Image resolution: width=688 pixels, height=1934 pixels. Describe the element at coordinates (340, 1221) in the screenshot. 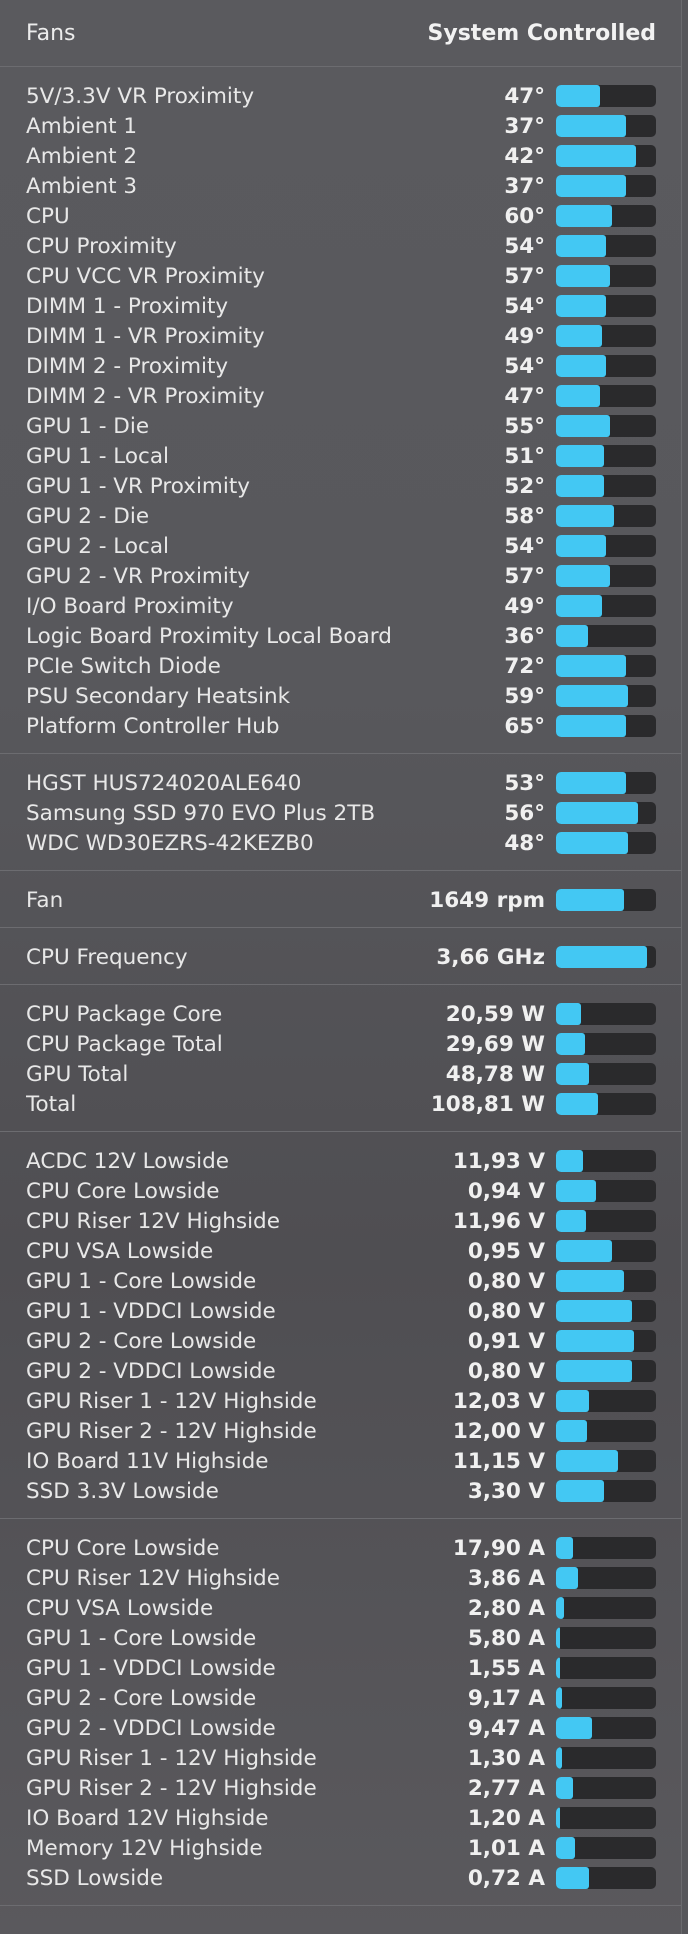

I see `sensor-row: CPU Riser 12V Highside 11,96 V` at that location.